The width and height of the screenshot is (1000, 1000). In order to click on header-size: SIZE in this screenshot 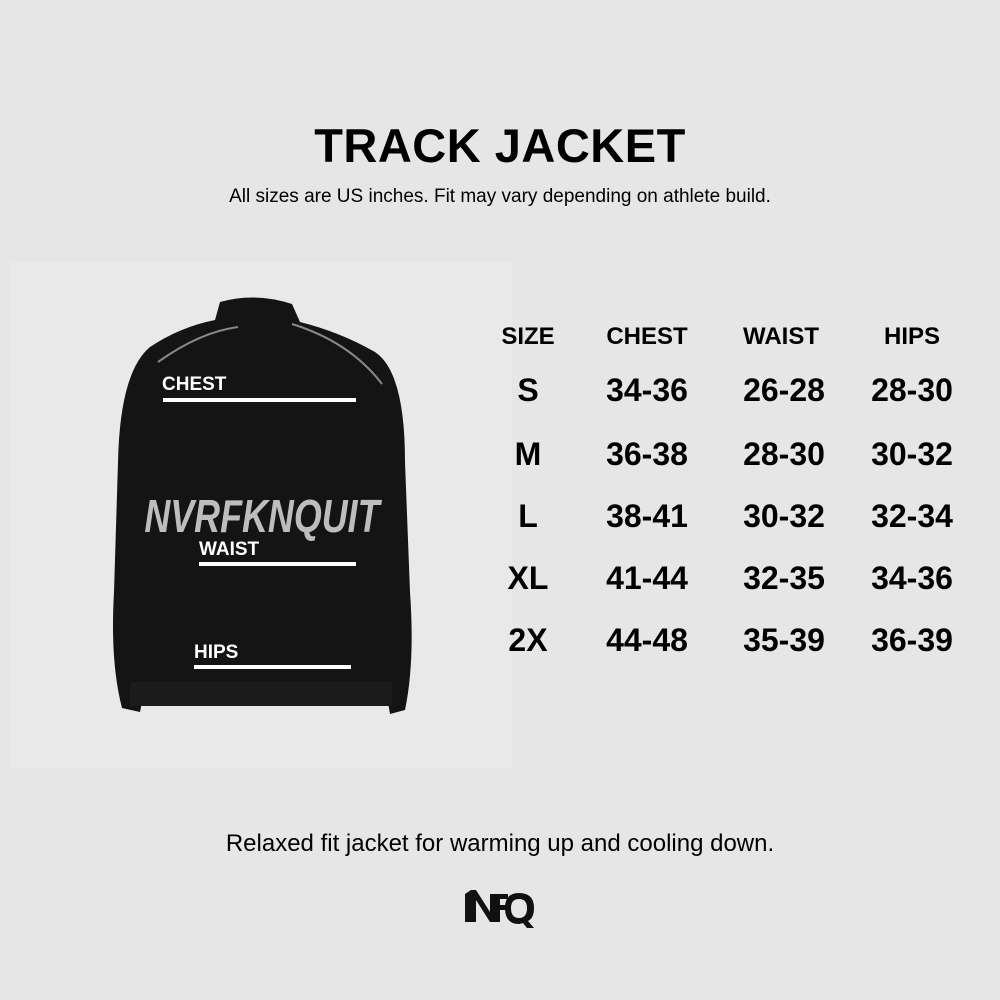, I will do `click(528, 336)`.